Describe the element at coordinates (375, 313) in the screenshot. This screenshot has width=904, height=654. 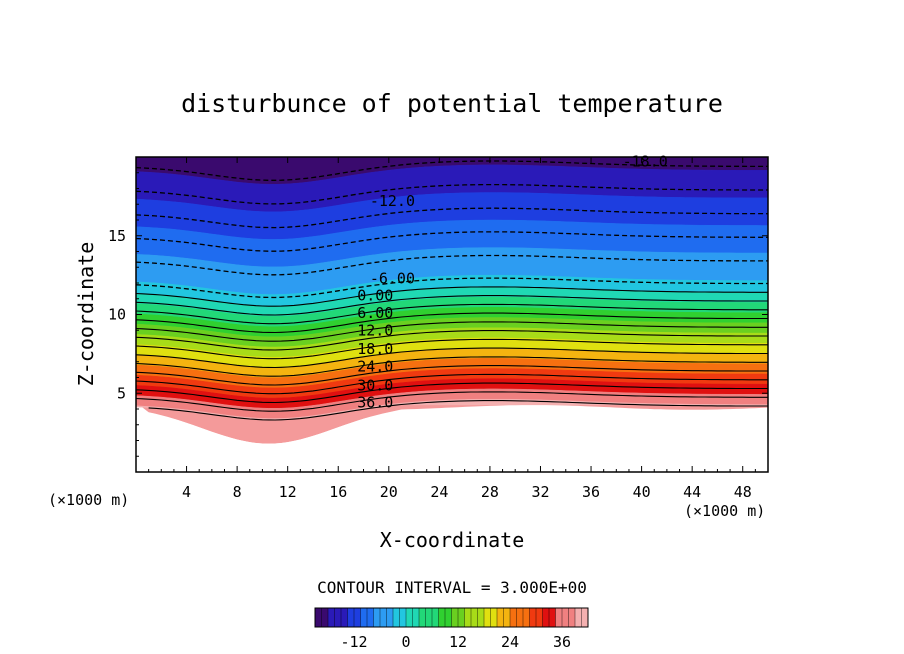
I see `contour-label-4: 6.00` at that location.